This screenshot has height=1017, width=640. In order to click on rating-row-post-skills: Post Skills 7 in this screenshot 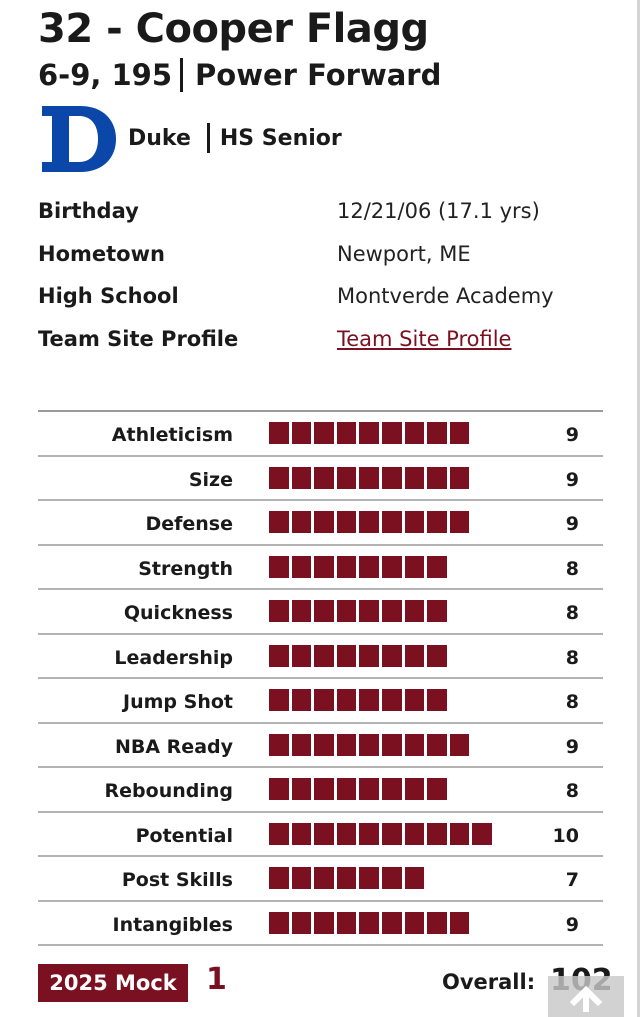, I will do `click(320, 879)`.